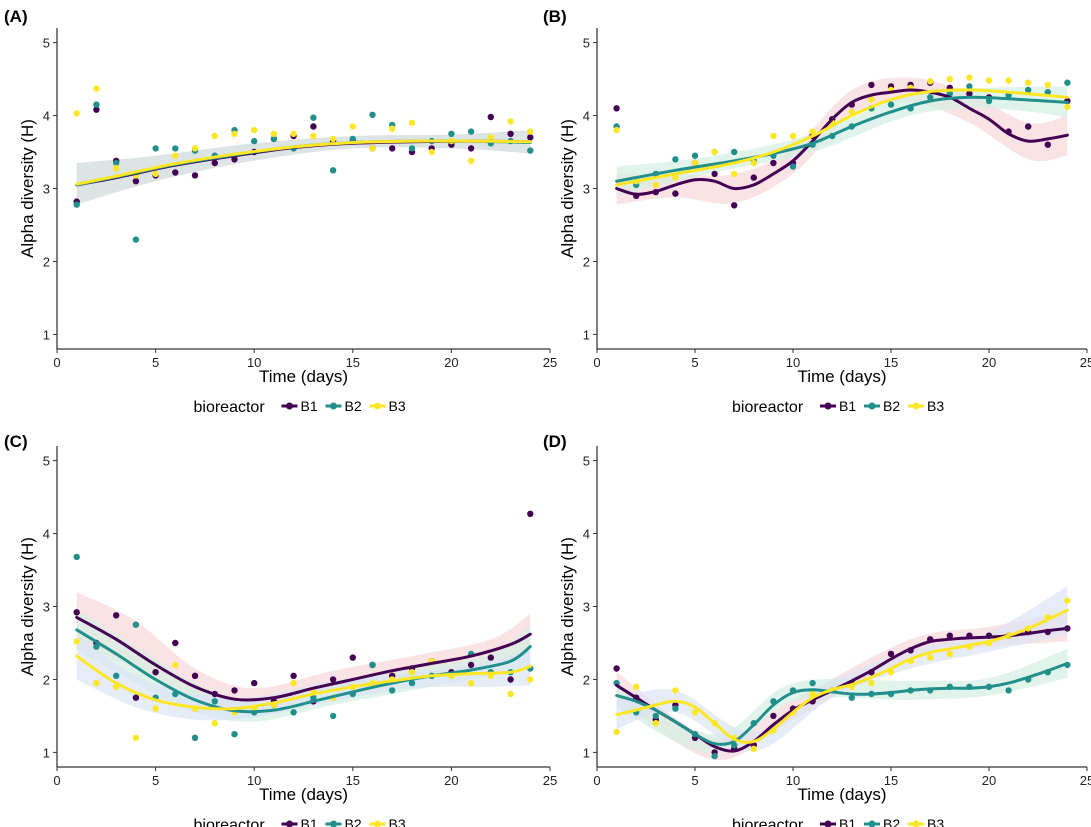  What do you see at coordinates (586, 261) in the screenshot?
I see `y-tick-label: 2` at bounding box center [586, 261].